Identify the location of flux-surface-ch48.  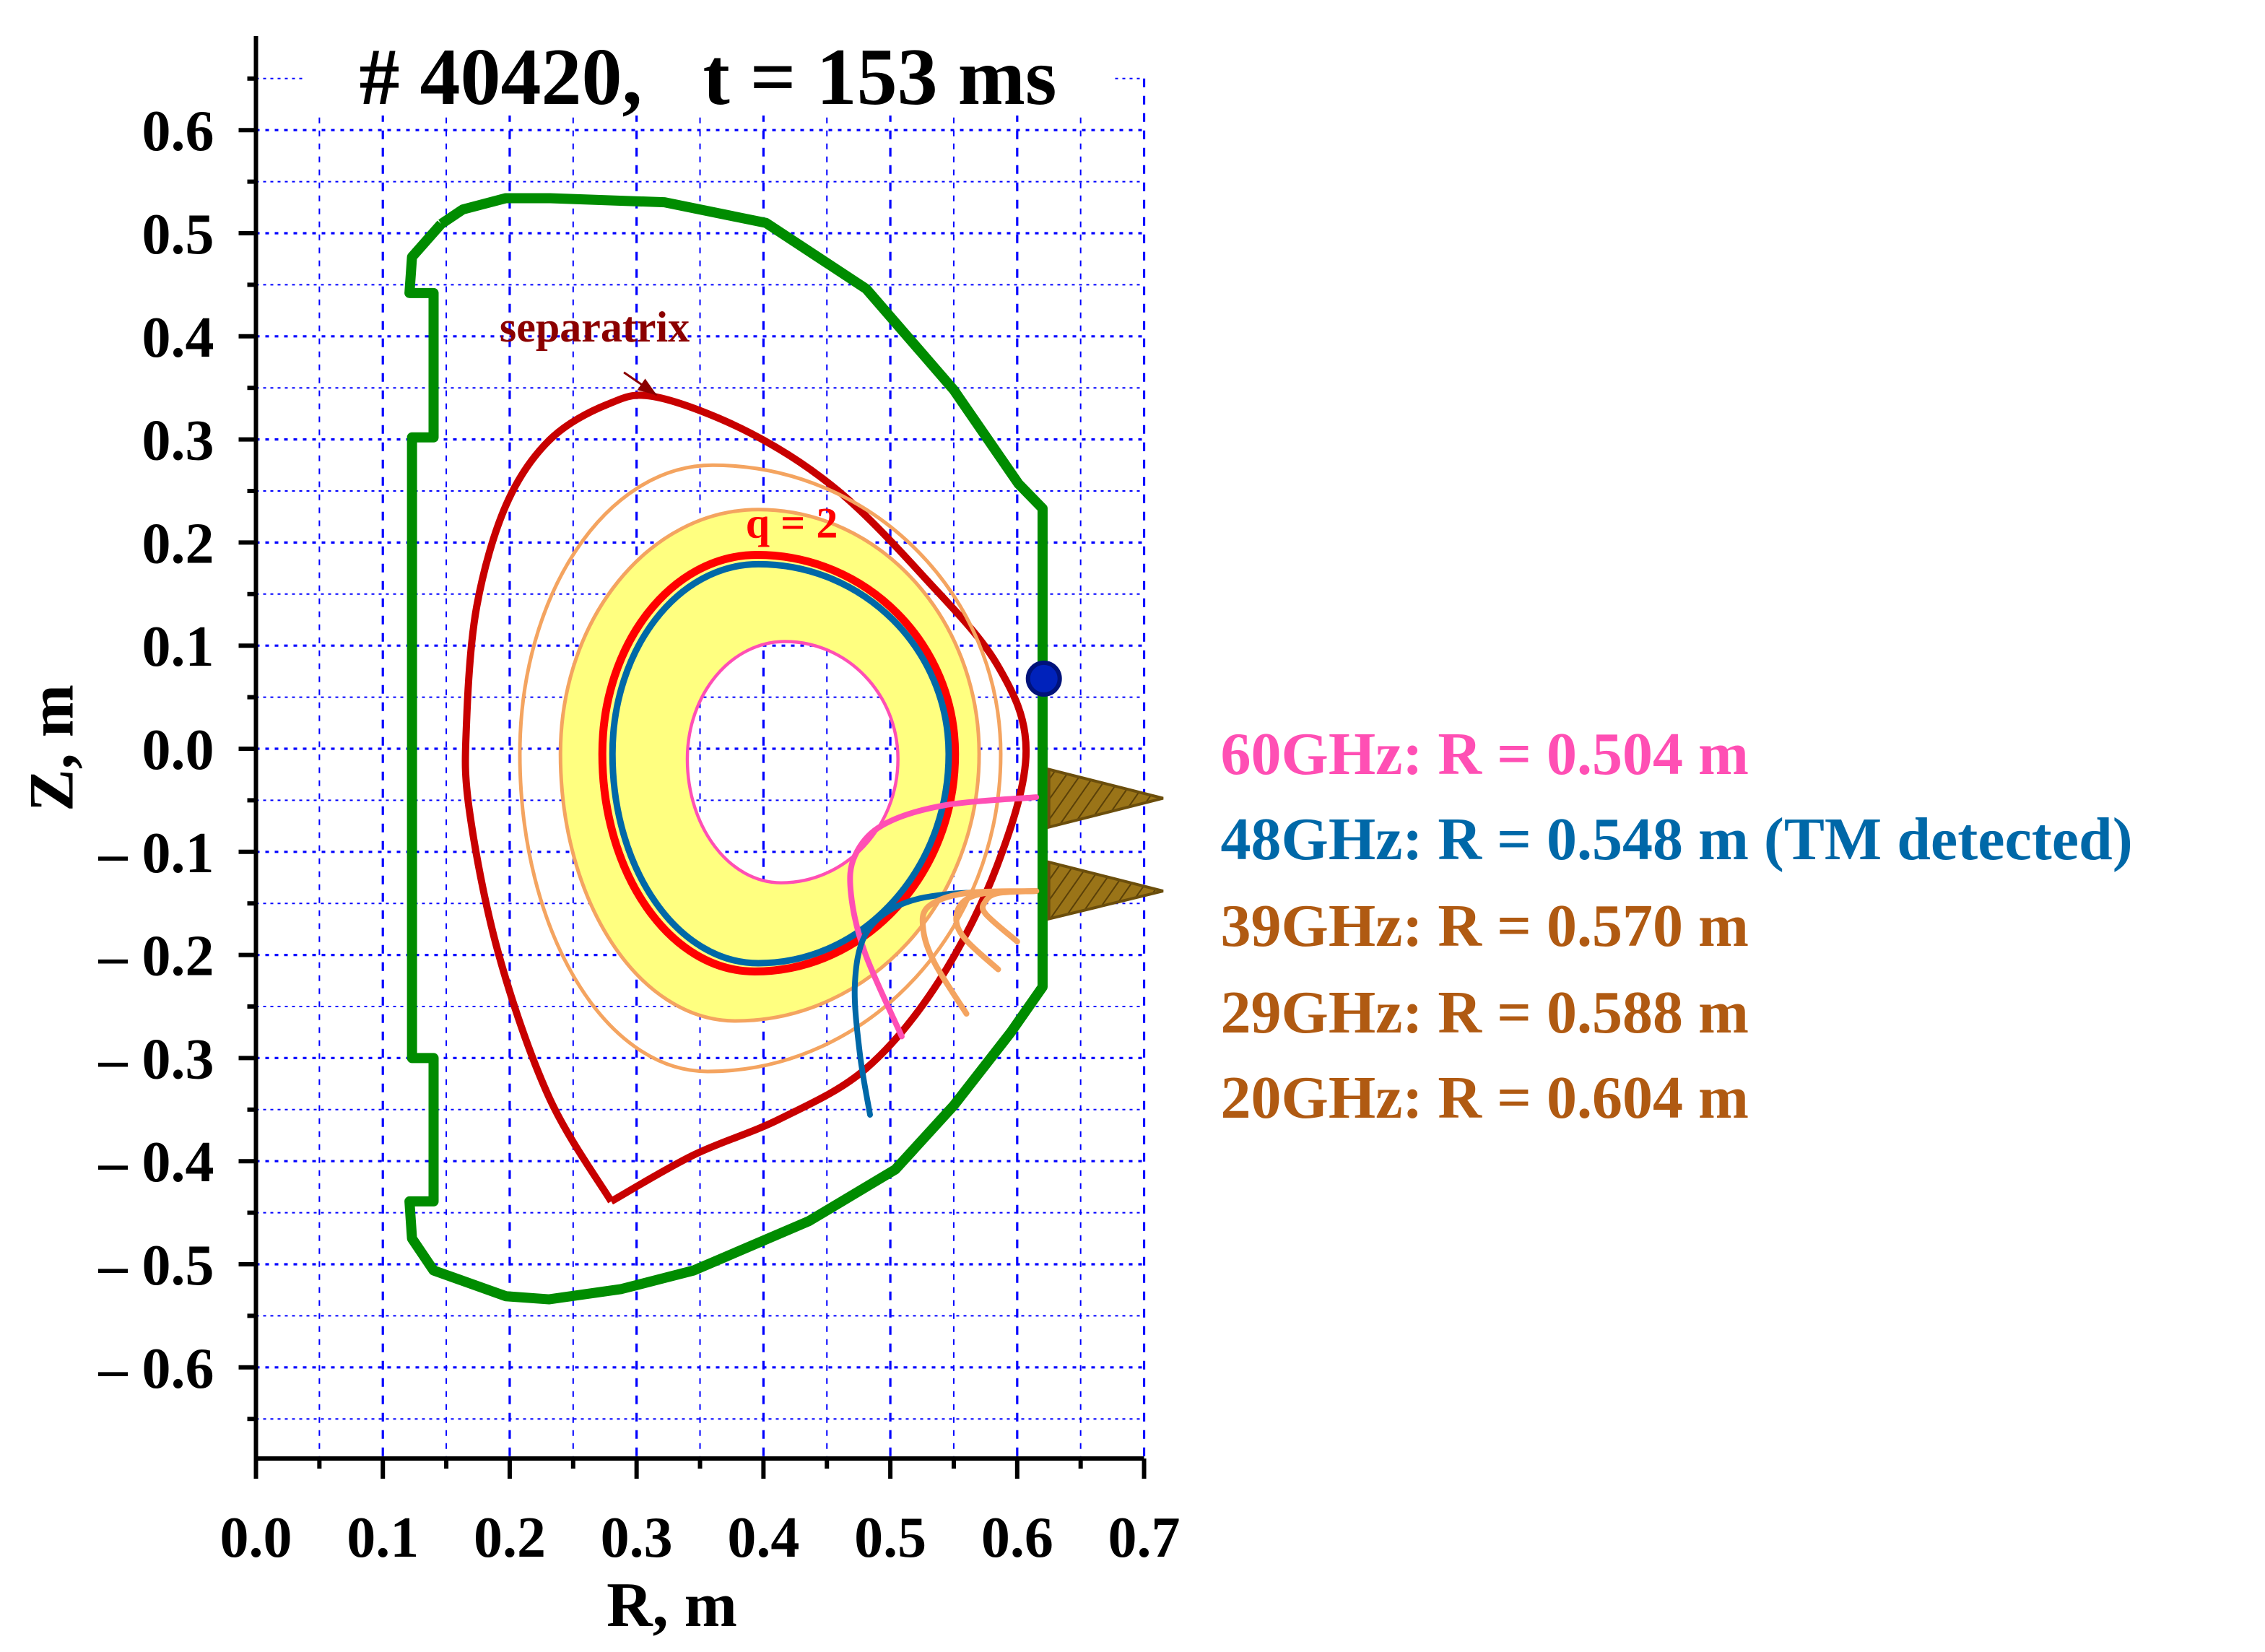
(780, 763).